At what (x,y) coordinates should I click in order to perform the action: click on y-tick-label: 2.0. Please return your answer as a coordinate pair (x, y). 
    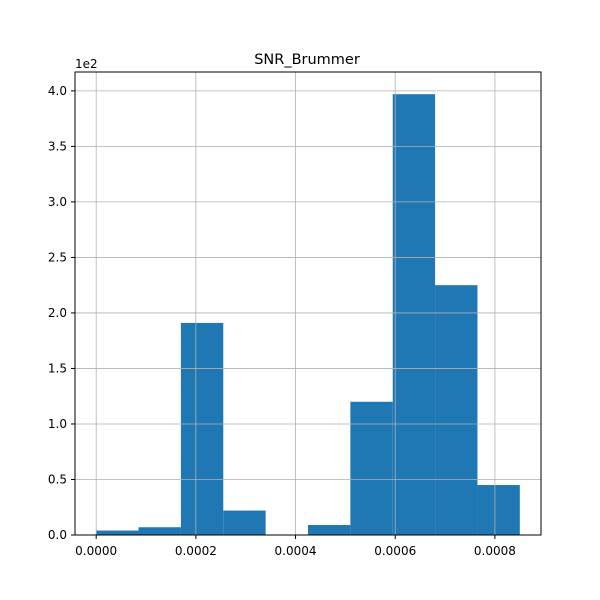
    Looking at the image, I should click on (57, 313).